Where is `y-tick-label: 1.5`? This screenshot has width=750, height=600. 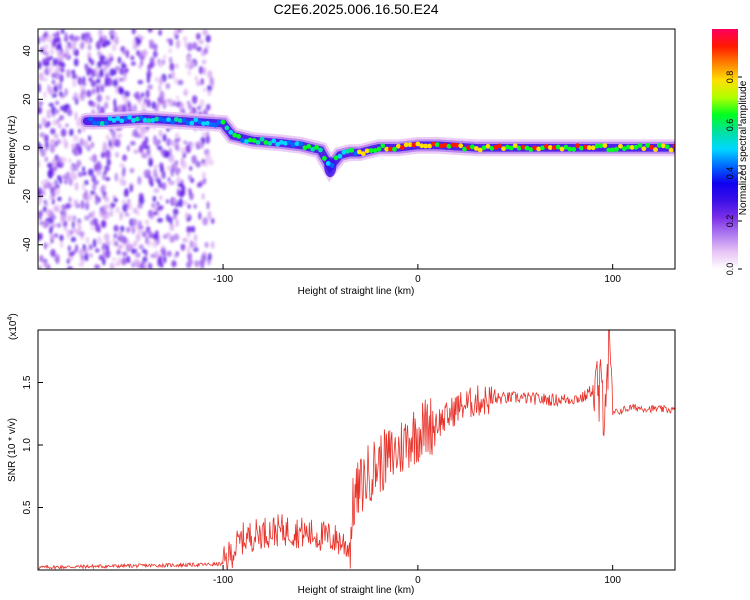 y-tick-label: 1.5 is located at coordinates (27, 382).